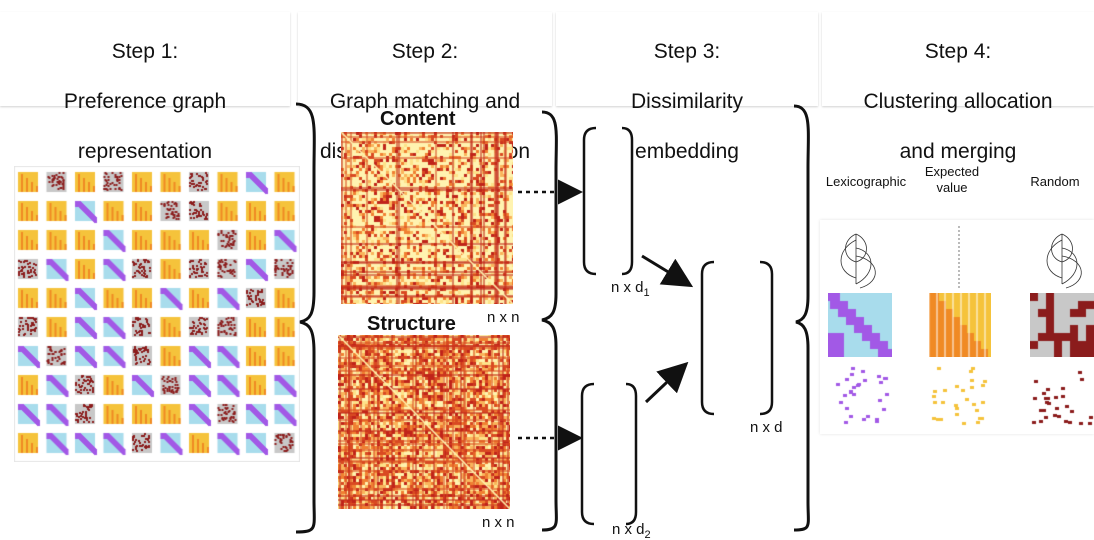 The width and height of the screenshot is (1094, 540). I want to click on brace-left-step2, so click(305, 318).